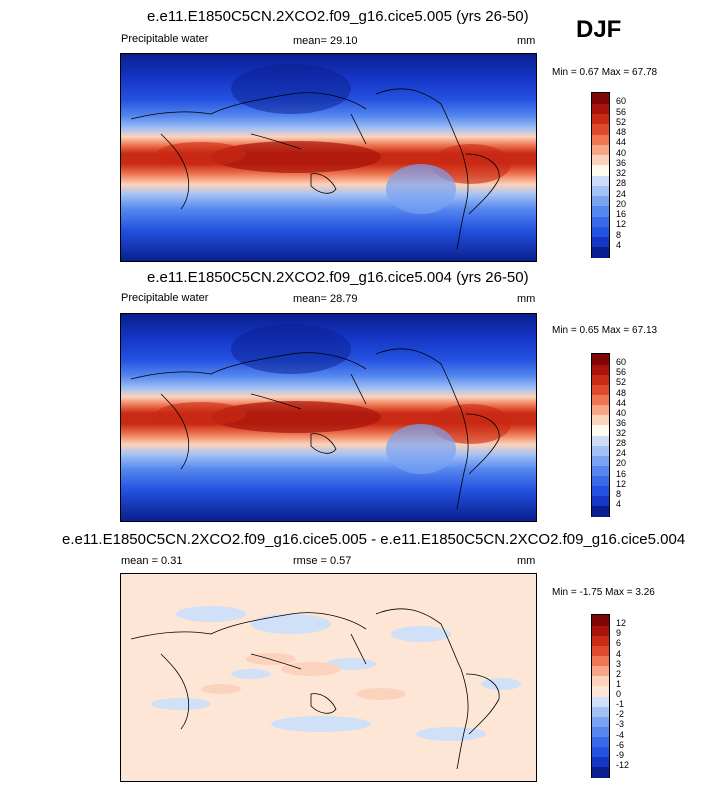 The image size is (719, 791). What do you see at coordinates (165, 39) in the screenshot?
I see `panel-1-variable-label: Precipitable water` at bounding box center [165, 39].